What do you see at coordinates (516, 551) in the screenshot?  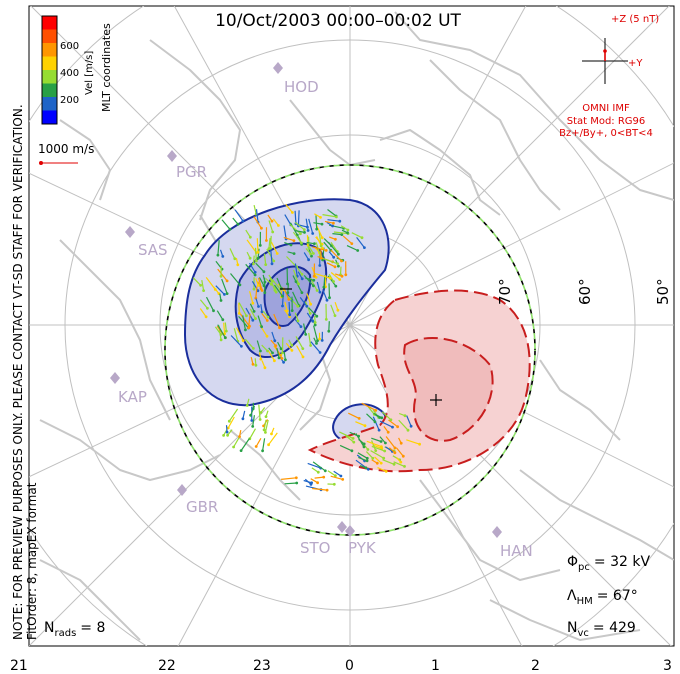 I see `svg-text: HAN` at bounding box center [516, 551].